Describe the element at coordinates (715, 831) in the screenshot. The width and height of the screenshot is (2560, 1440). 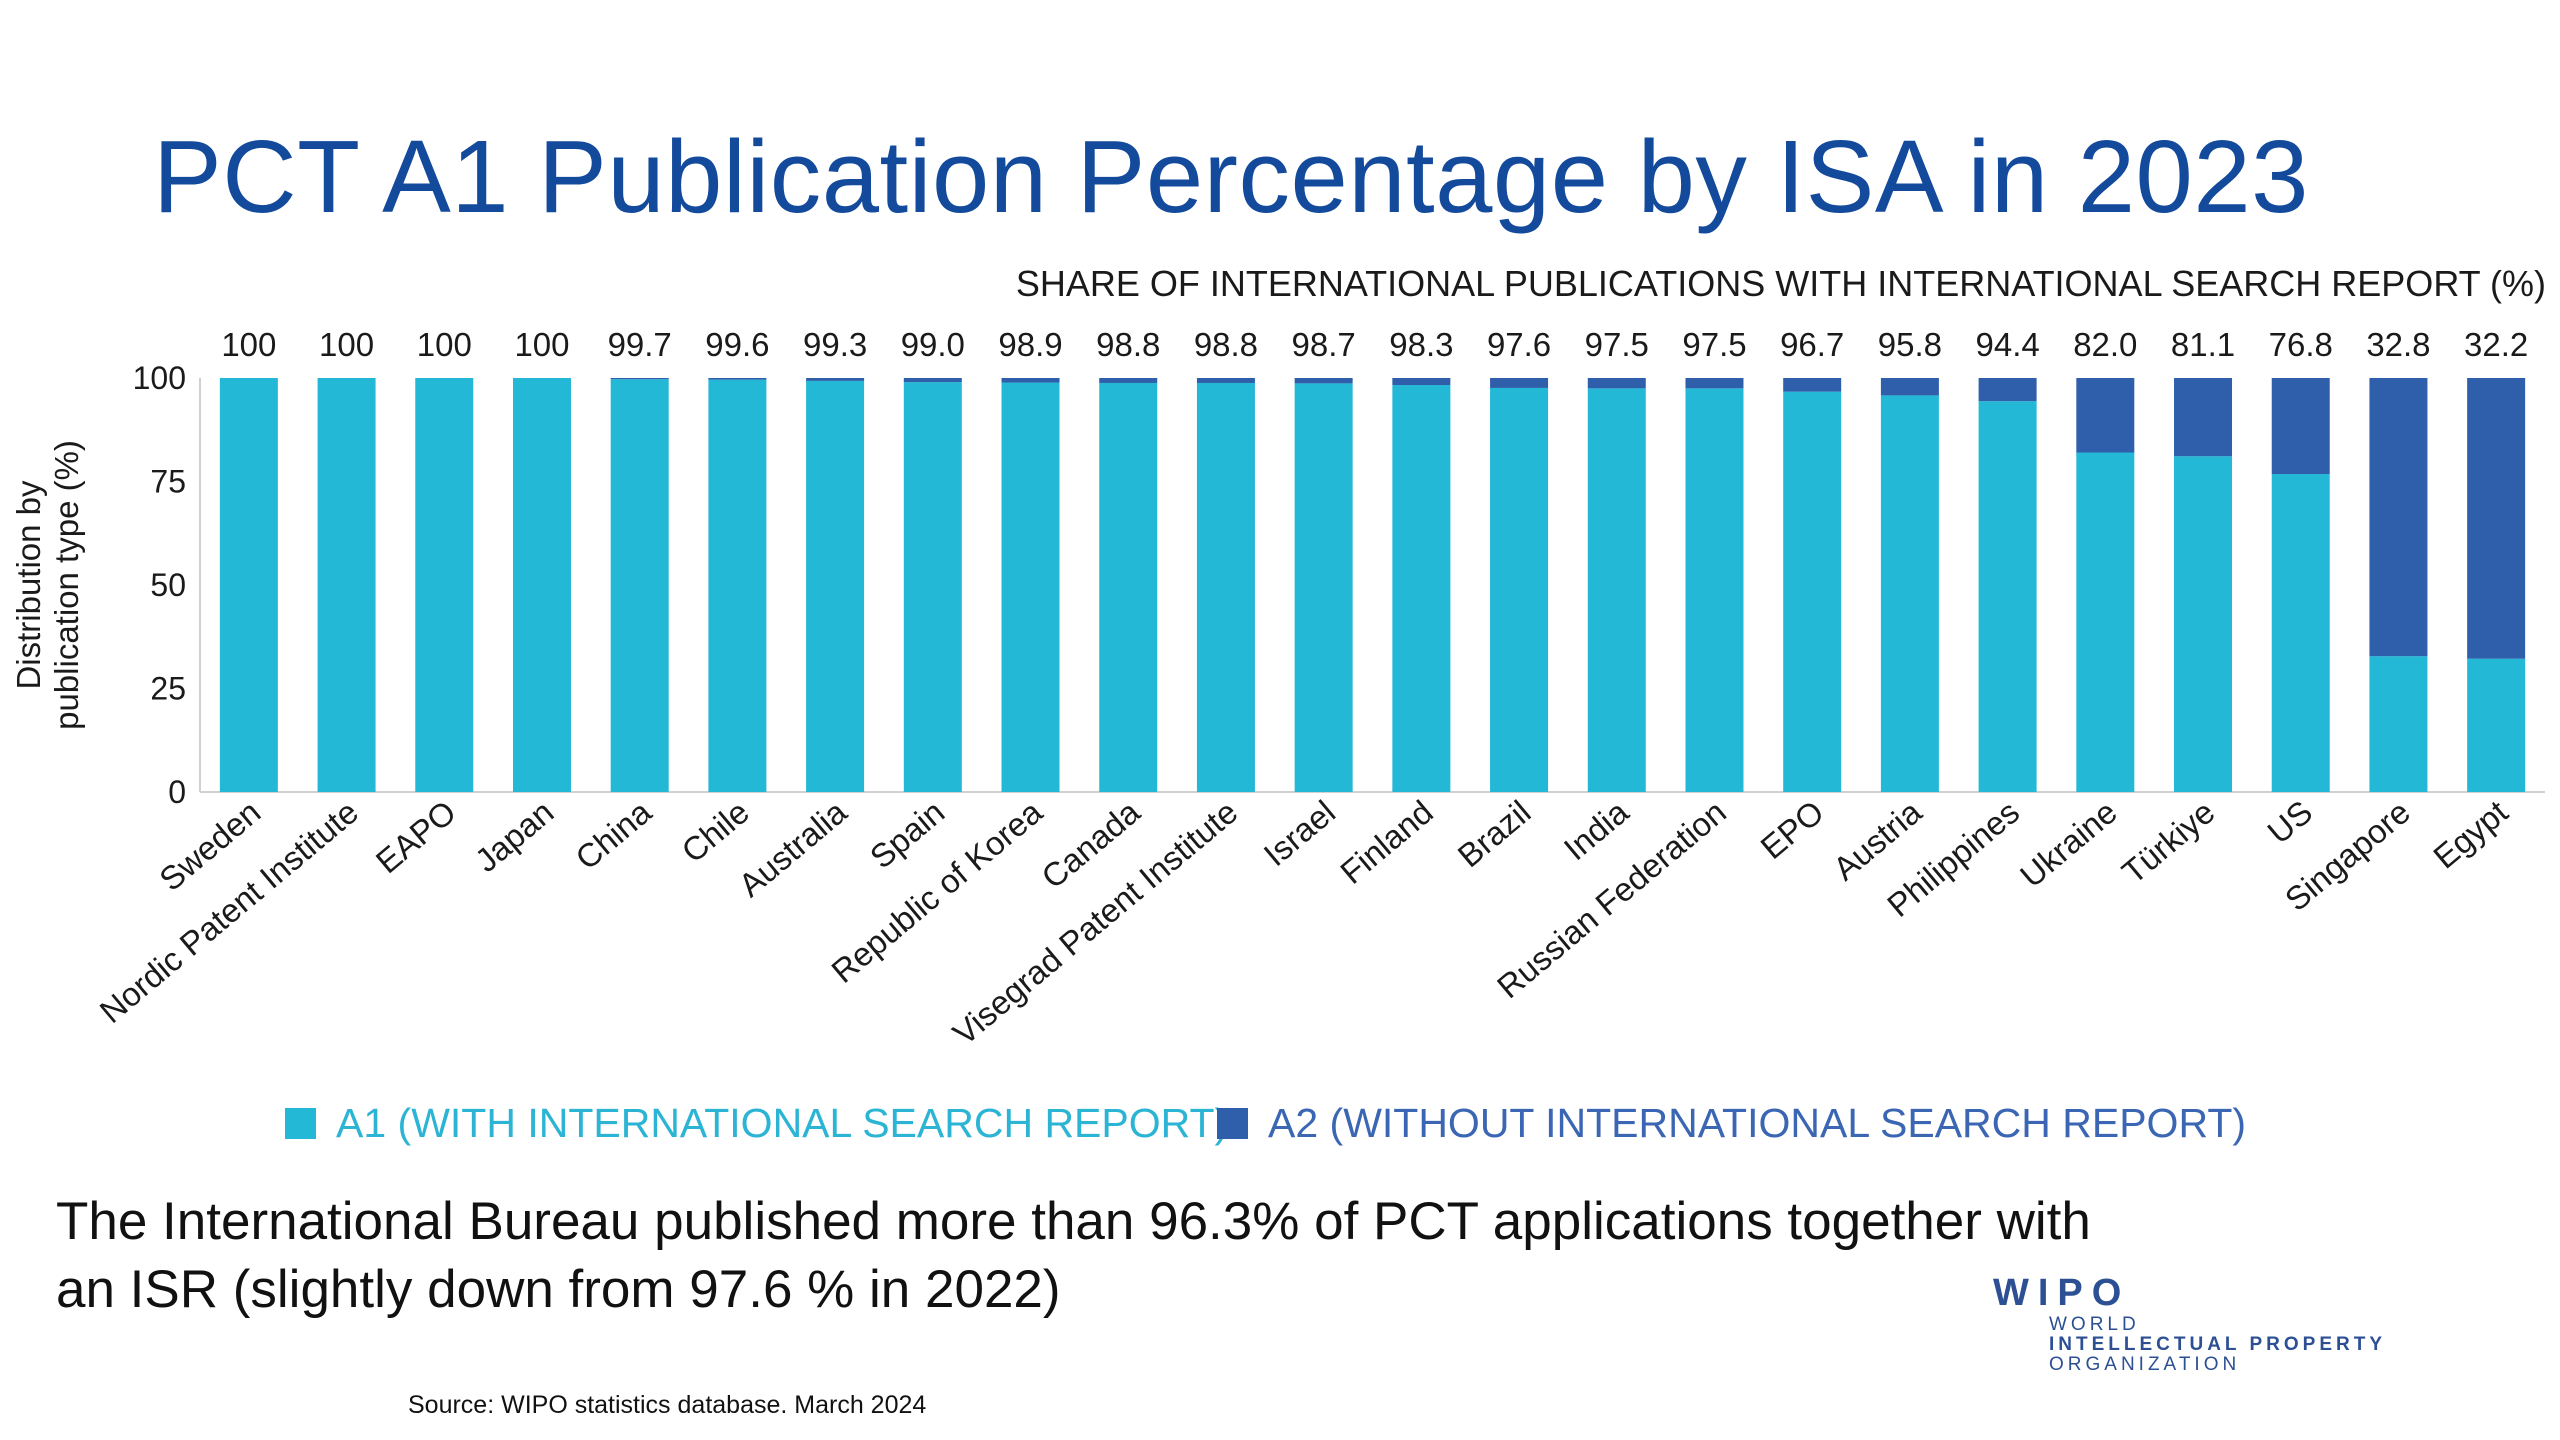
I see `category-label: Chile` at that location.